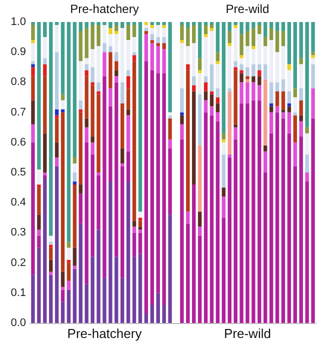 The height and width of the screenshot is (345, 320). Describe the element at coordinates (18, 172) in the screenshot. I see `y-tick-label: 0.5` at that location.